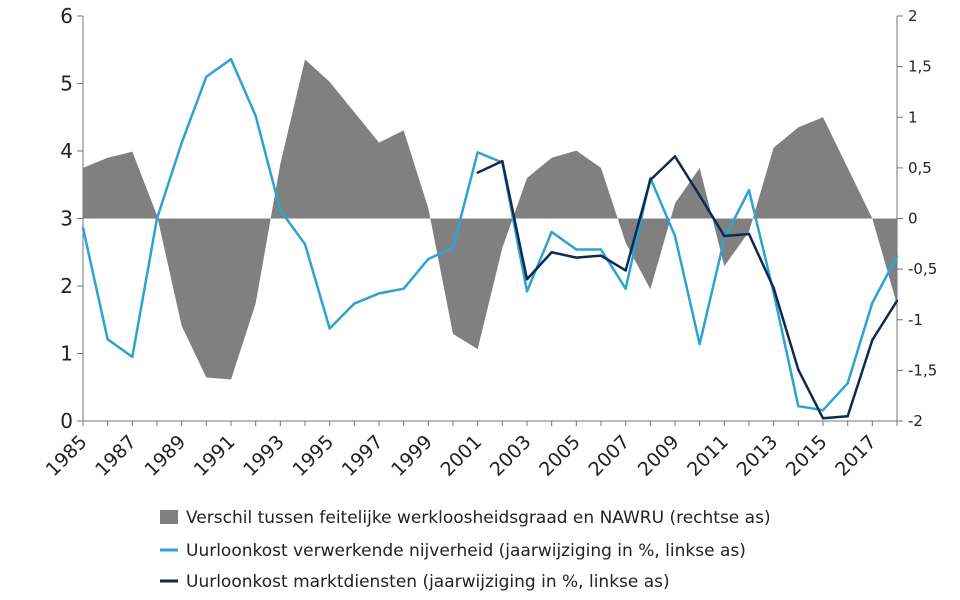 Image resolution: width=960 pixels, height=600 pixels. What do you see at coordinates (215, 456) in the screenshot?
I see `x-tick-label: 1991` at bounding box center [215, 456].